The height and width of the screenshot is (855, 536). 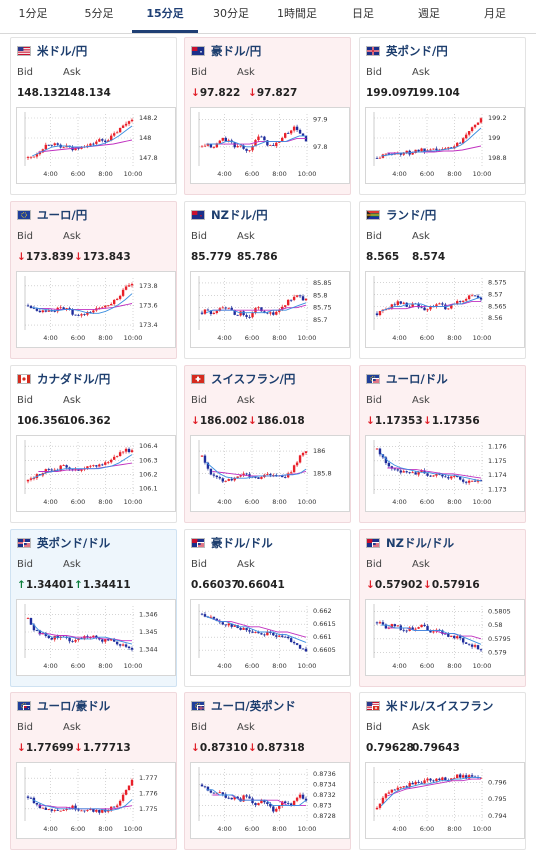 I want to click on pair-title: 英ポンド/円, so click(x=417, y=51).